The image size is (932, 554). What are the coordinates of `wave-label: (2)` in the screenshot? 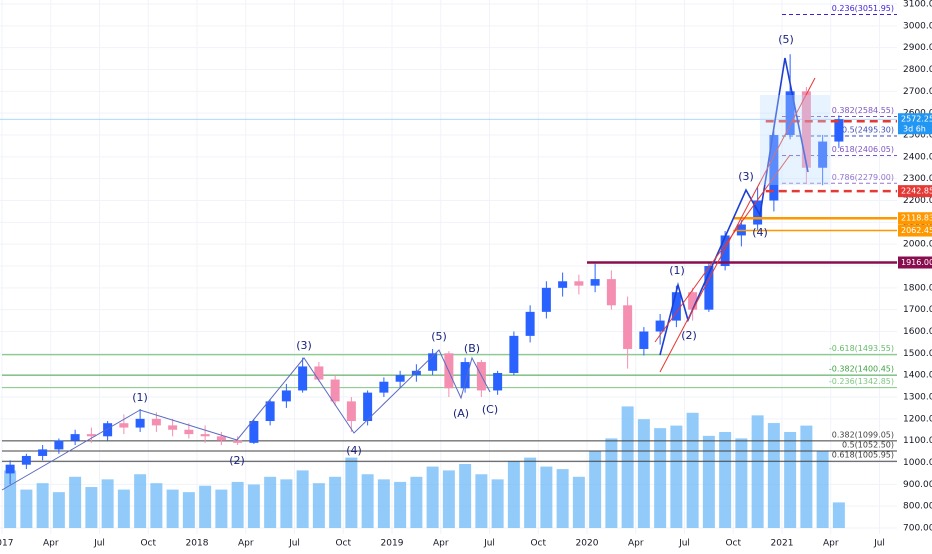 It's located at (237, 460).